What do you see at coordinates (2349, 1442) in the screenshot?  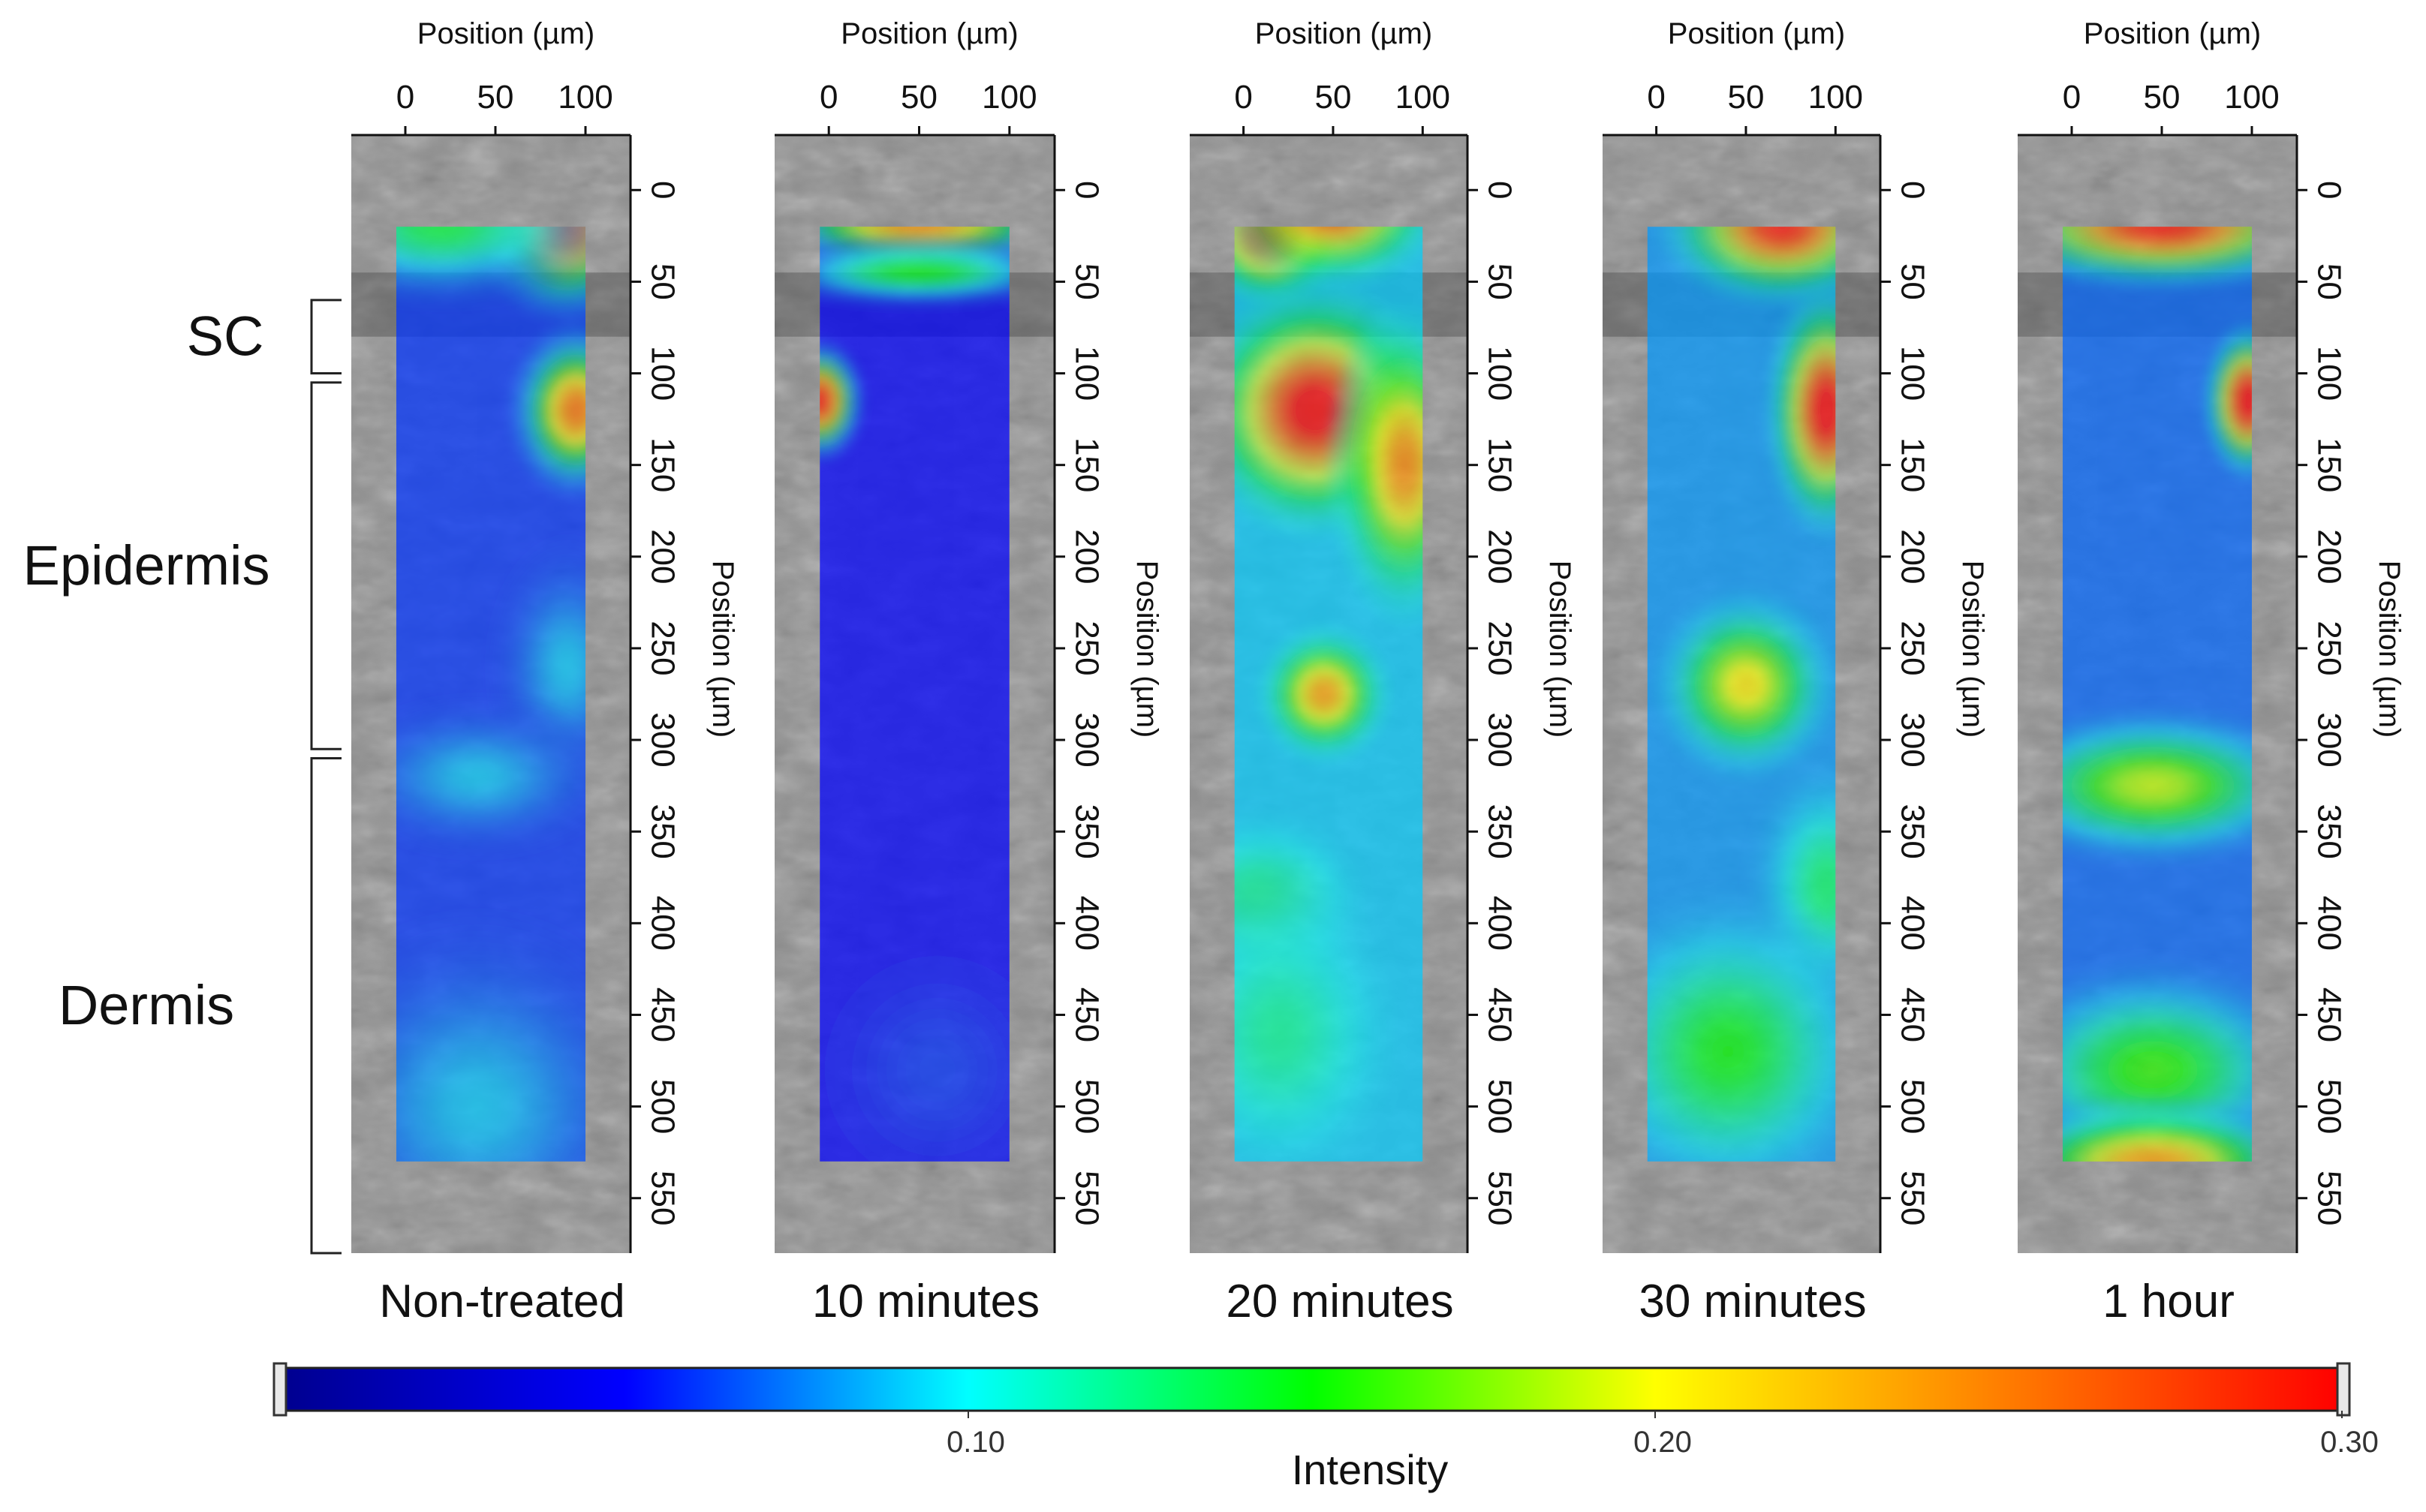 I see `colorbar-tick-label: 0.30` at bounding box center [2349, 1442].